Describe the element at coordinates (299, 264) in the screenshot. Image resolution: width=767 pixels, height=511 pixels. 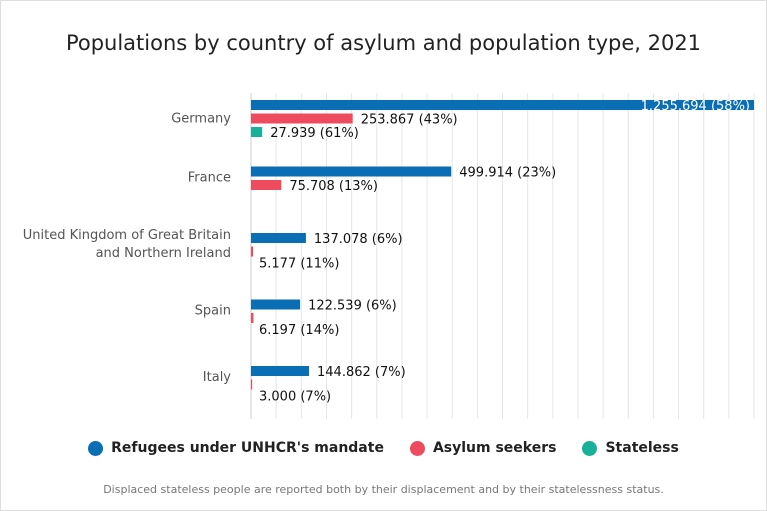
I see `data-label: 5.177 (11%)` at that location.